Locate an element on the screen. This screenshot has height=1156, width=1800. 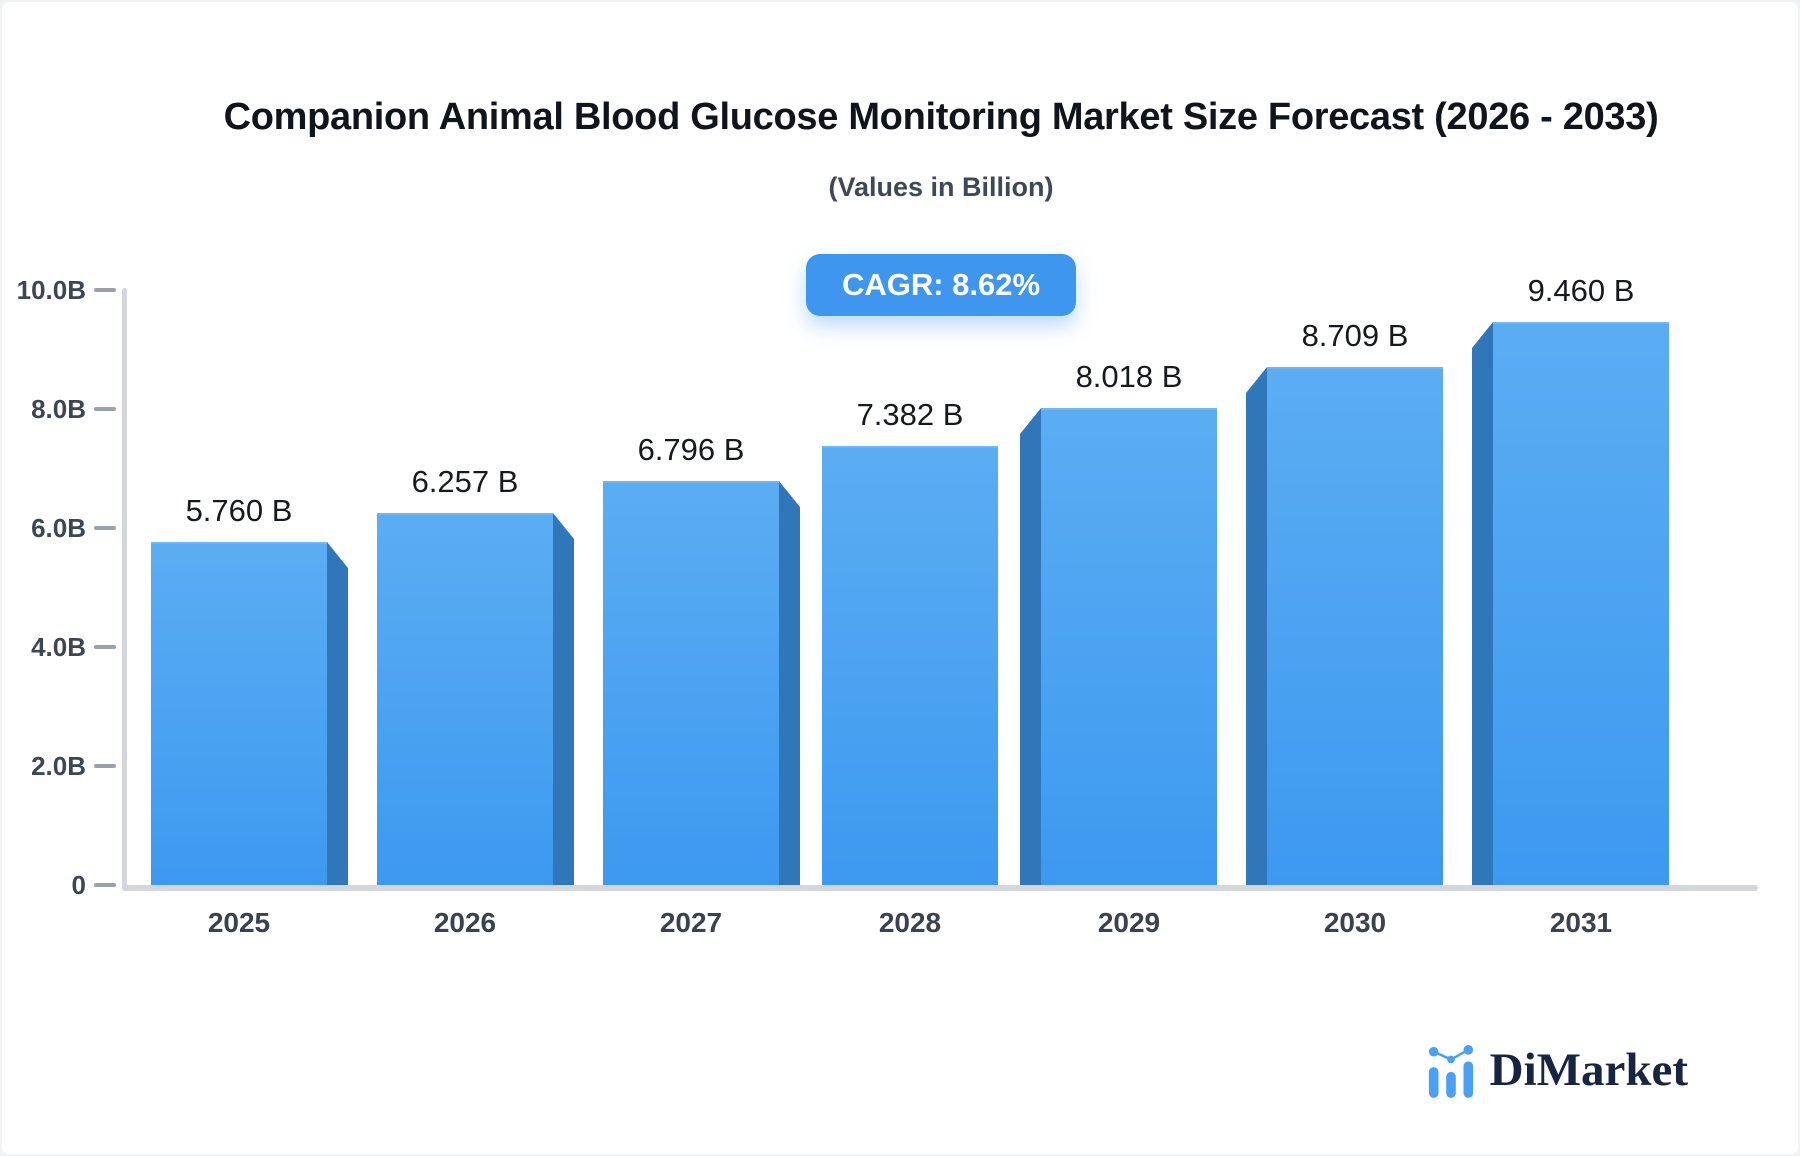
x-axis-label-2030: 2030 is located at coordinates (1355, 922).